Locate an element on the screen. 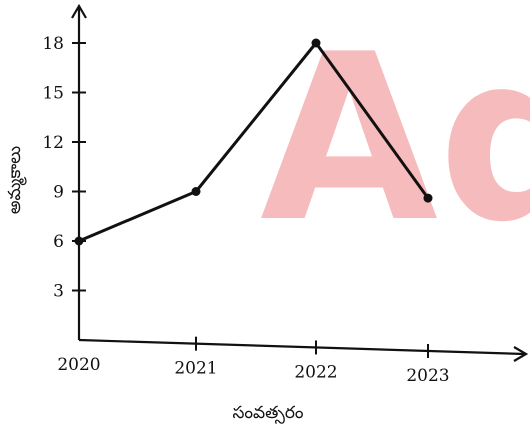 This screenshot has height=427, width=530. y-axis-arrow is located at coordinates (79, 11).